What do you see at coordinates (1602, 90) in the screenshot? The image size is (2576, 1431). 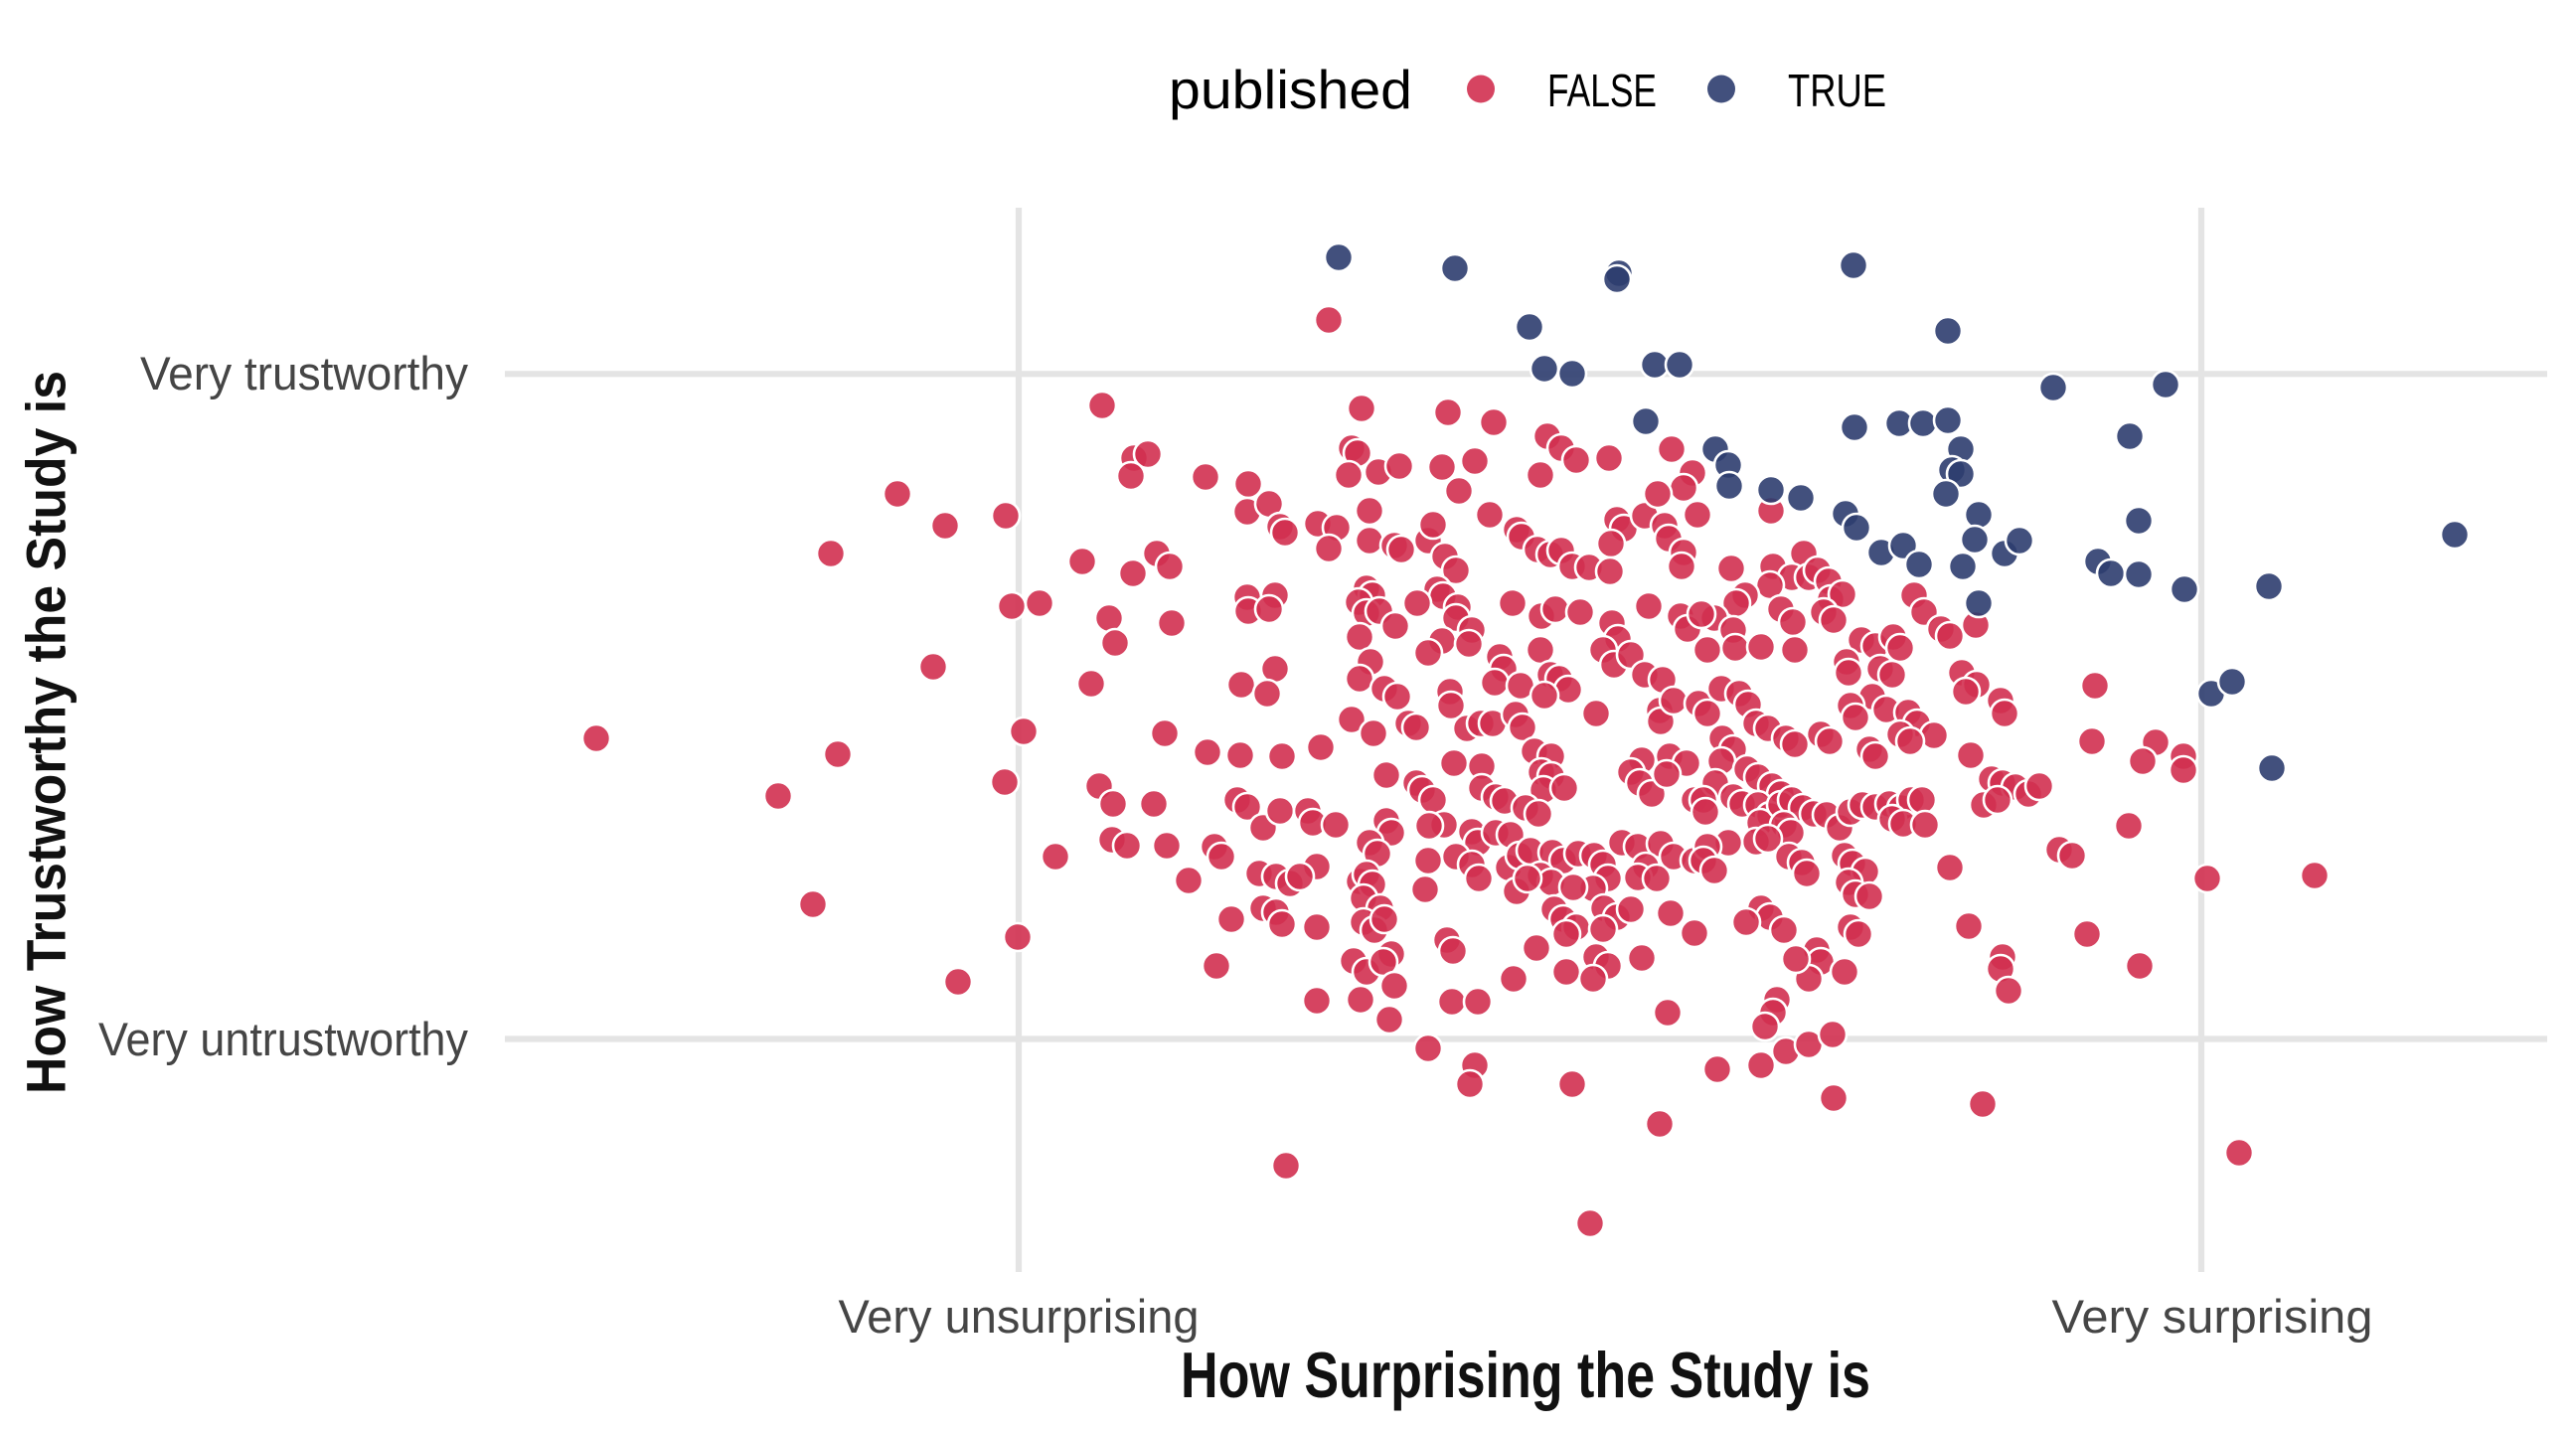 I see `svg-text: FALSE` at bounding box center [1602, 90].